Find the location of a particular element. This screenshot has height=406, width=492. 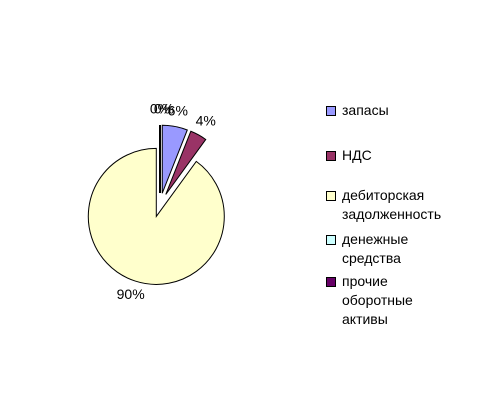

legend-entry: прочие оборотные активы is located at coordinates (388, 300).